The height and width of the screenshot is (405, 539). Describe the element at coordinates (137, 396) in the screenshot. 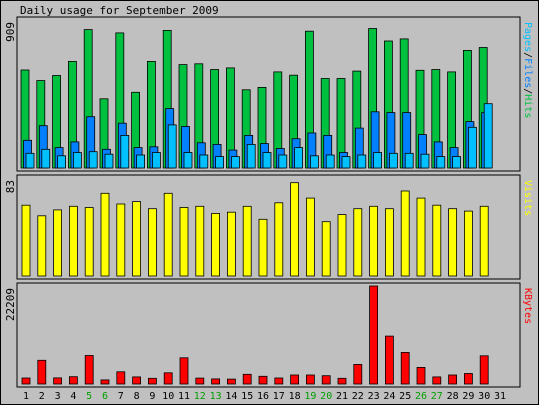

I see `x-tick-label: 8` at that location.